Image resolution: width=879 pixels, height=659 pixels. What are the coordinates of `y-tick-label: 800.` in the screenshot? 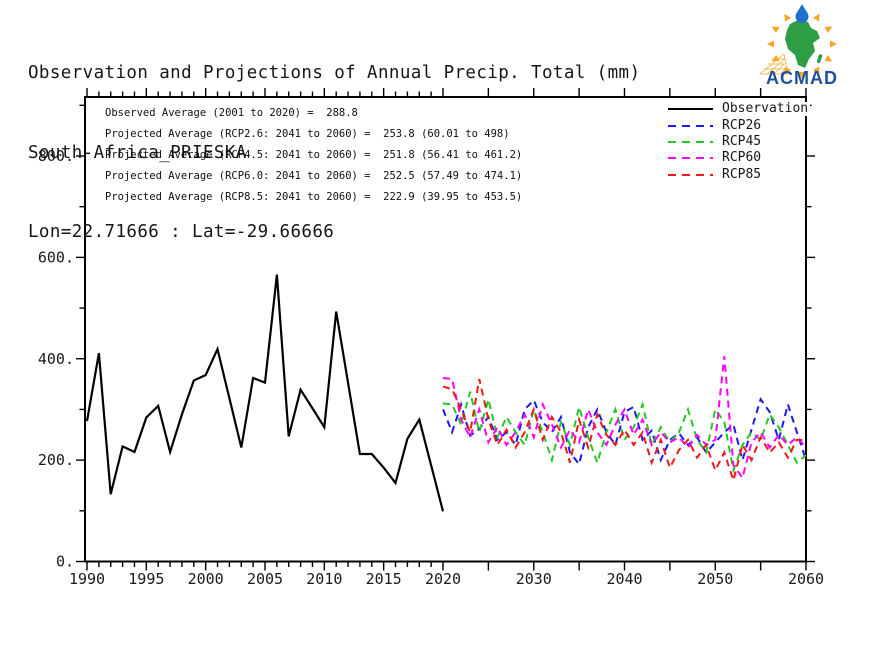 It's located at (56, 156).